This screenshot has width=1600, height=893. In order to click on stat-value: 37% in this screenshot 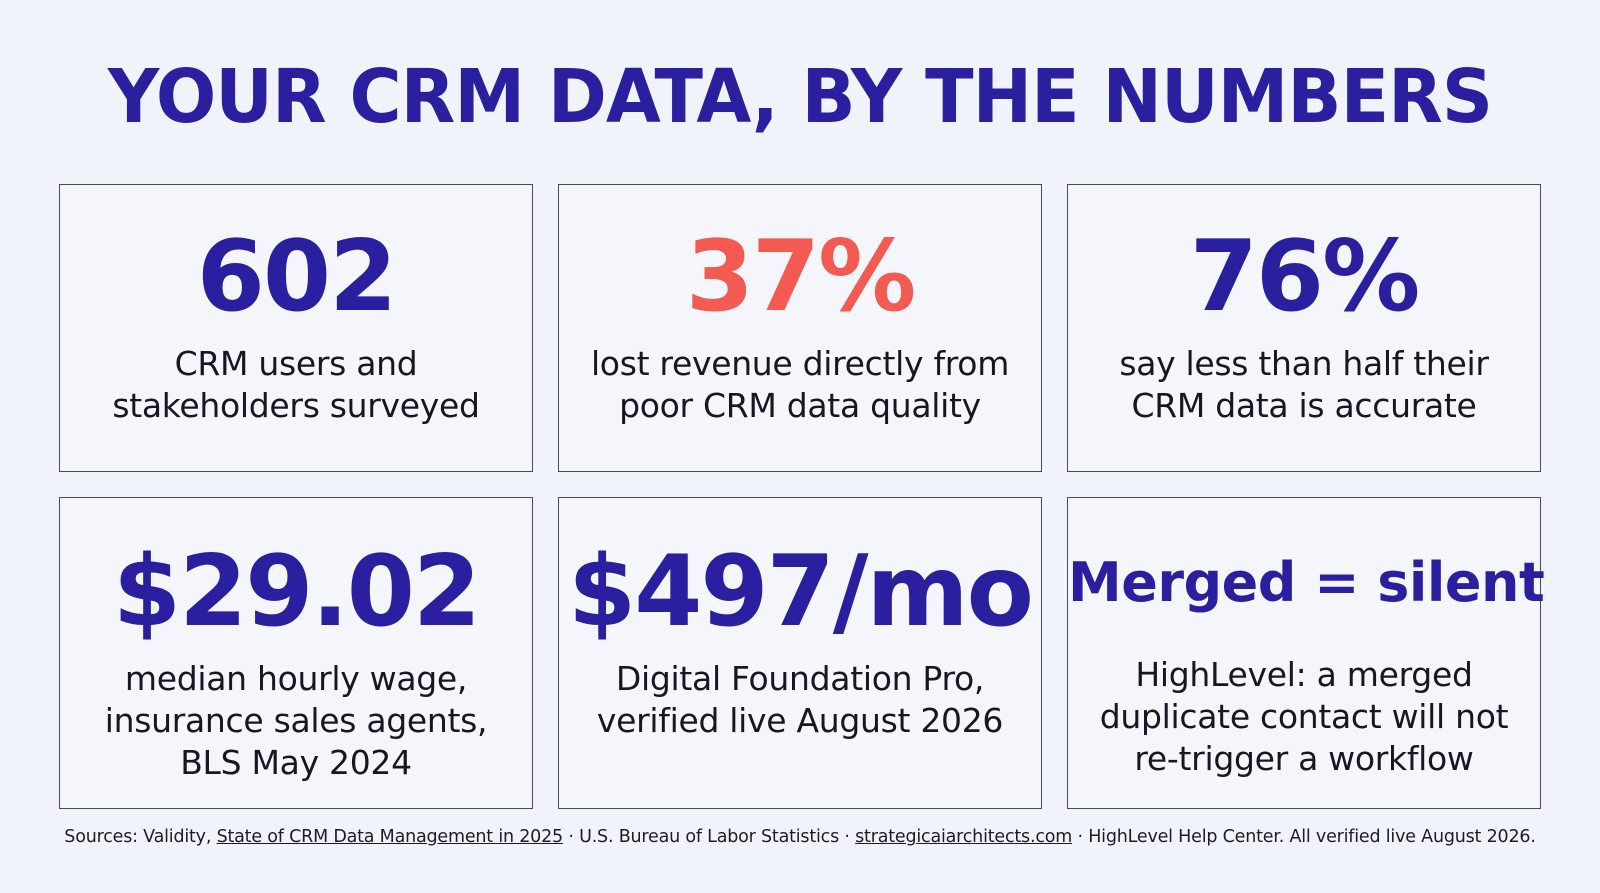, I will do `click(801, 277)`.